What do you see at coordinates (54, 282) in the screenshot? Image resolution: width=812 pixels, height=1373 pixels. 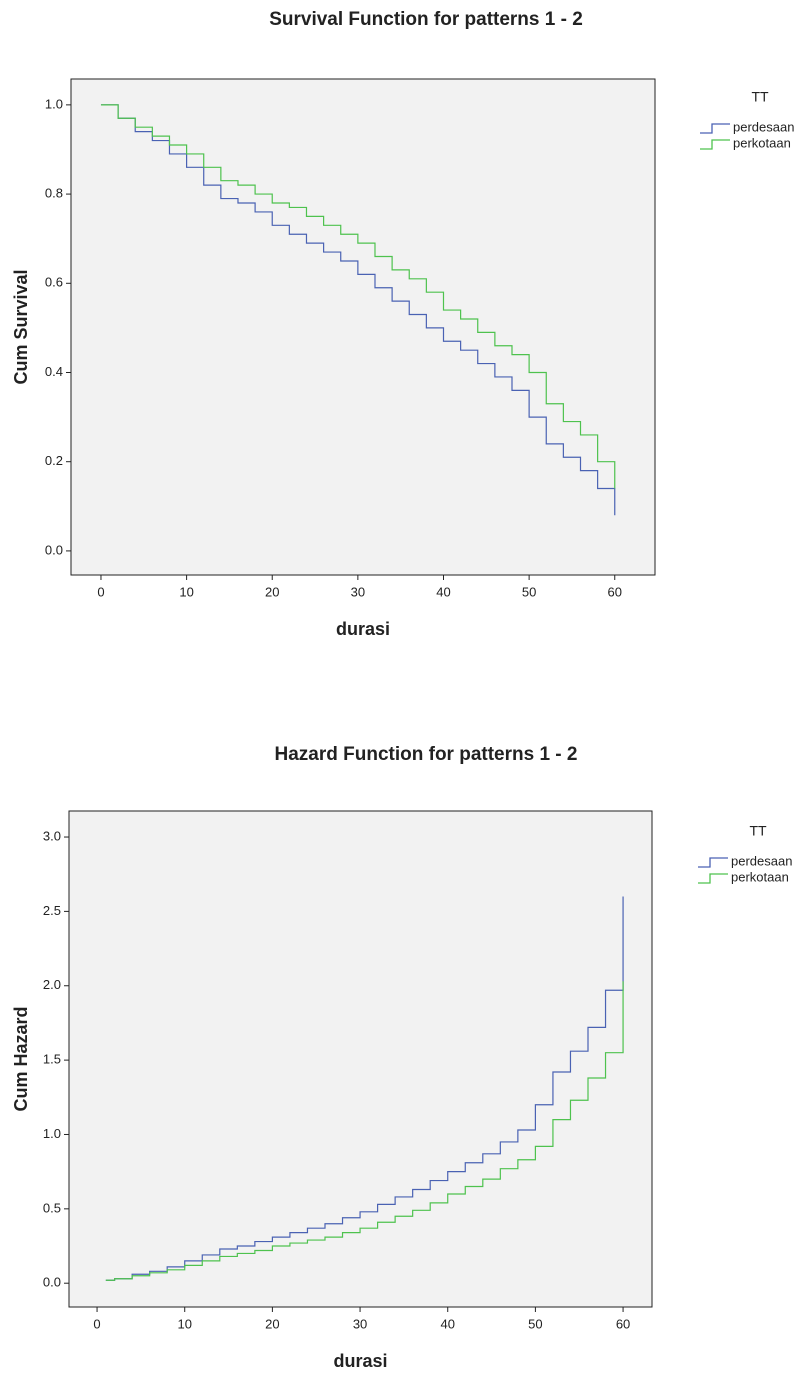 I see `y-tick-label: 0.6` at bounding box center [54, 282].